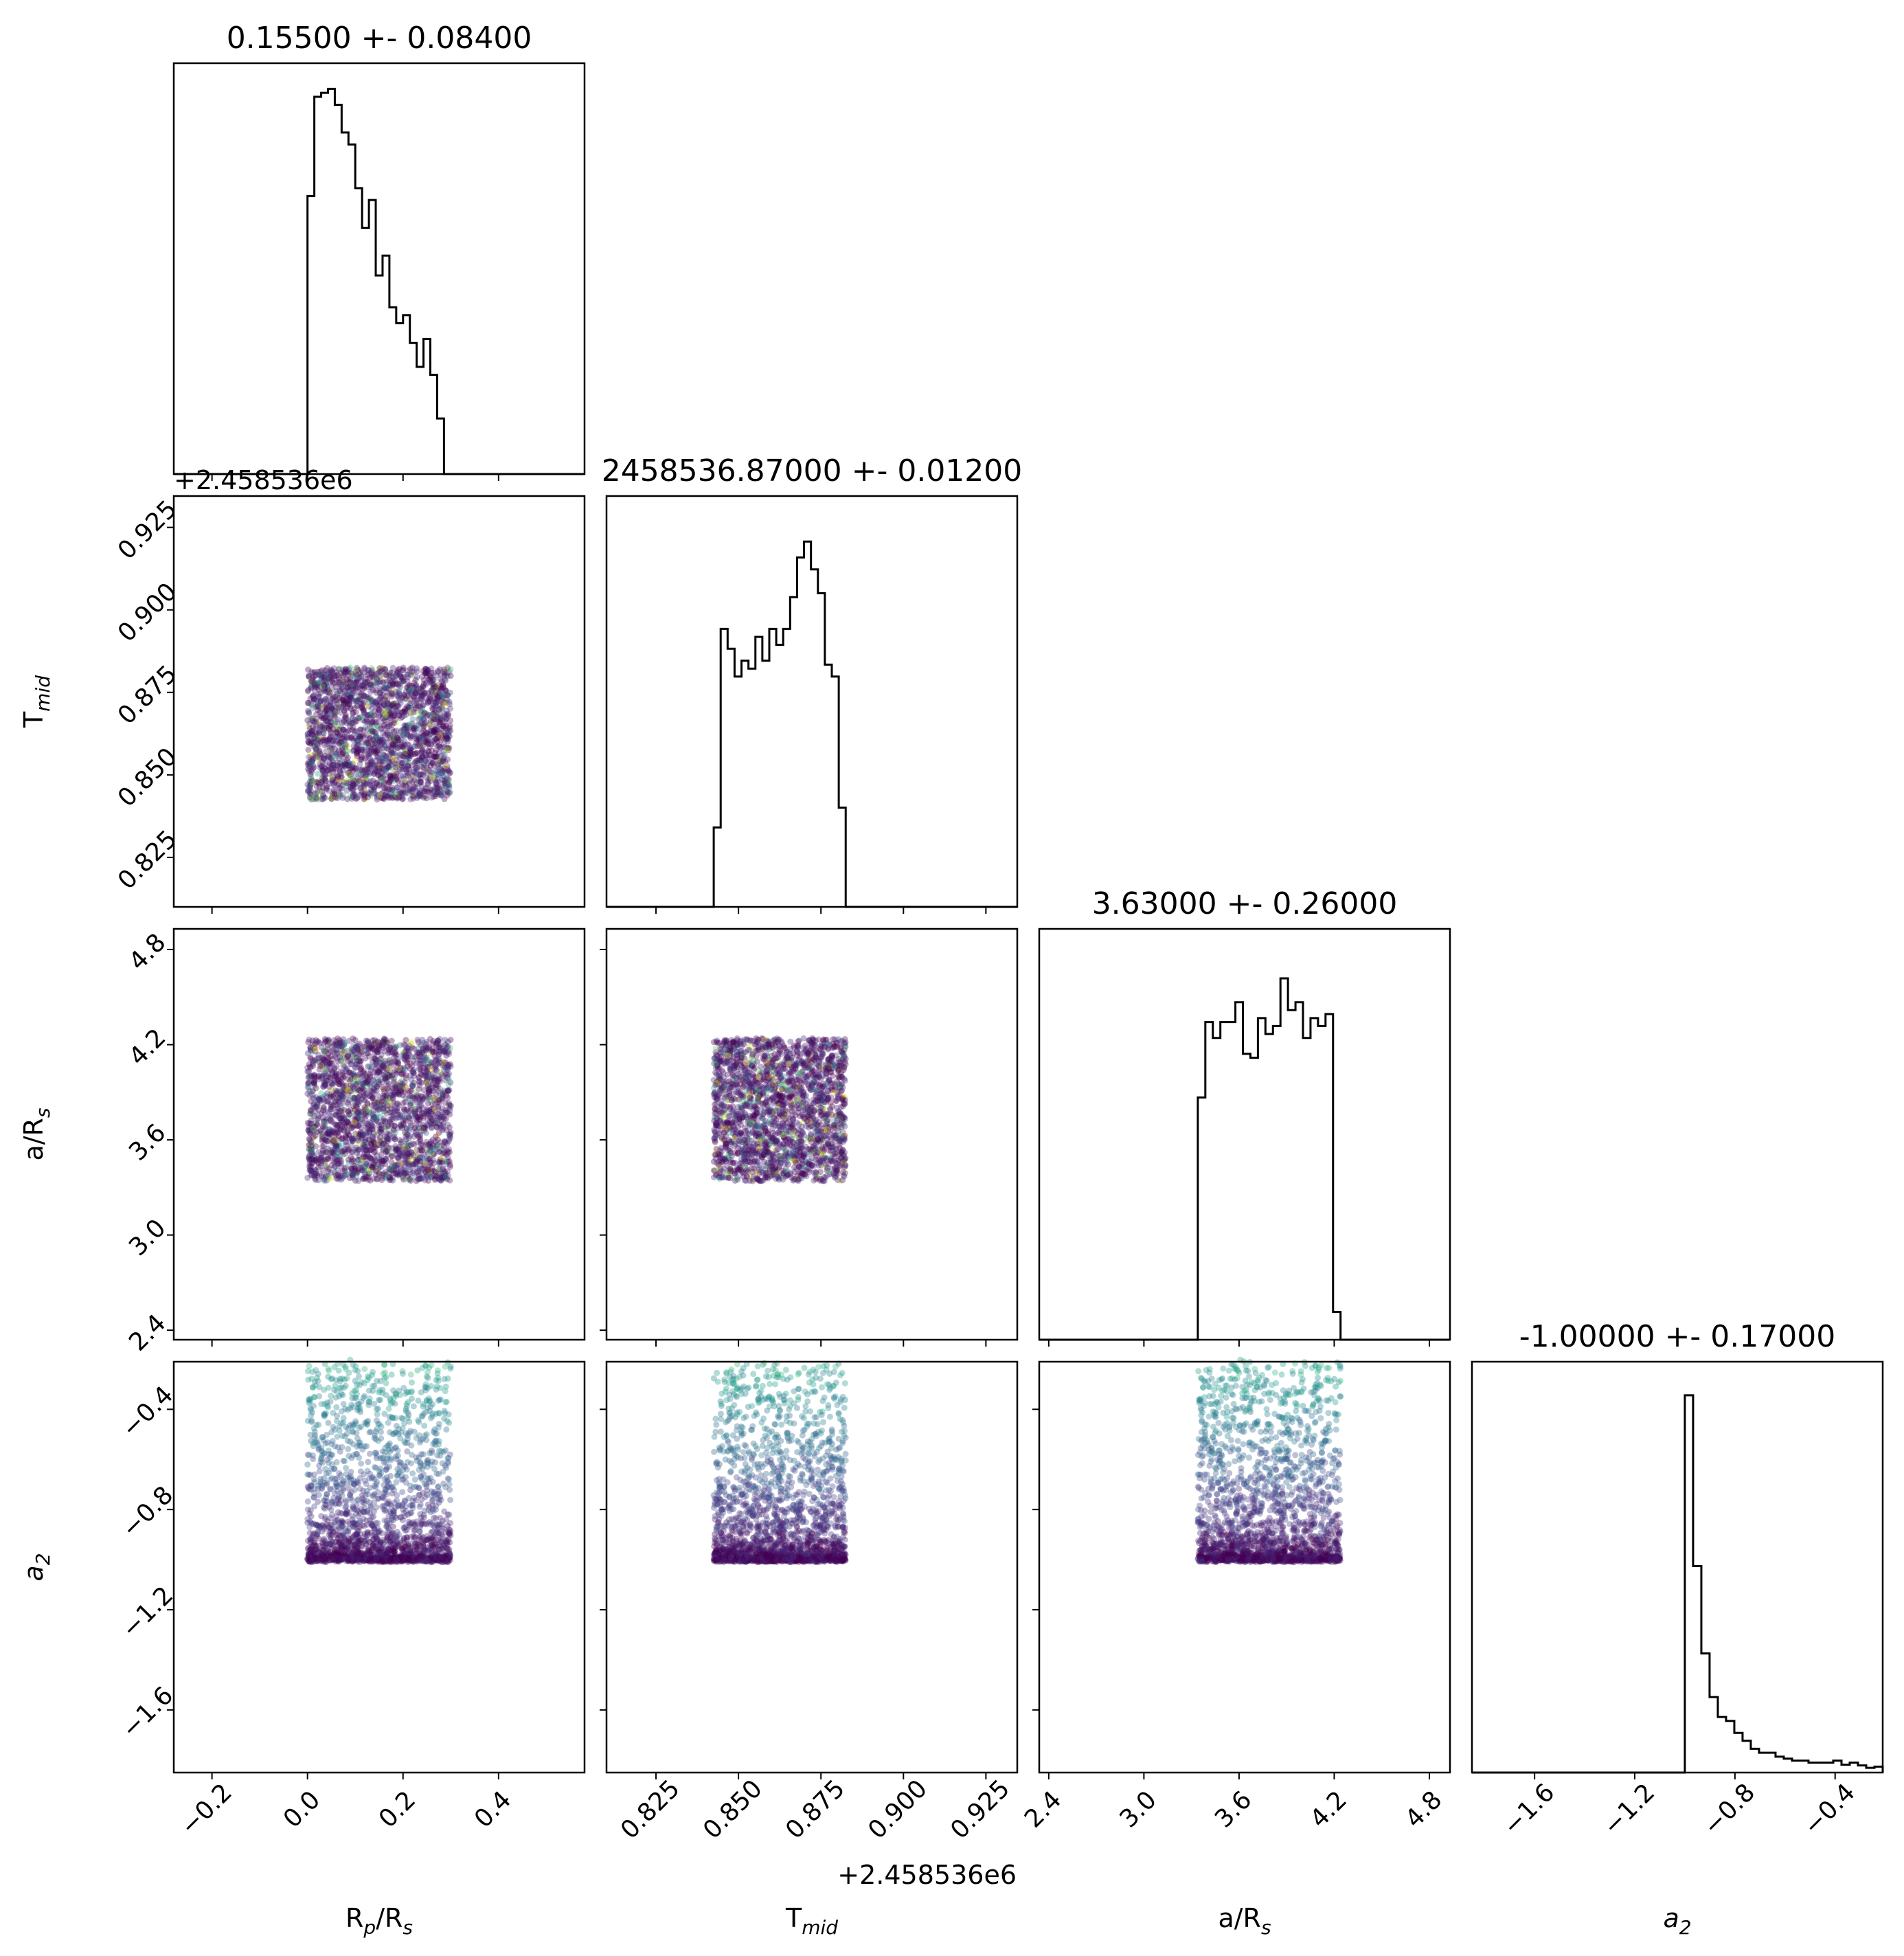  What do you see at coordinates (148, 613) in the screenshot?
I see `y-tick-label: 0.900` at bounding box center [148, 613].